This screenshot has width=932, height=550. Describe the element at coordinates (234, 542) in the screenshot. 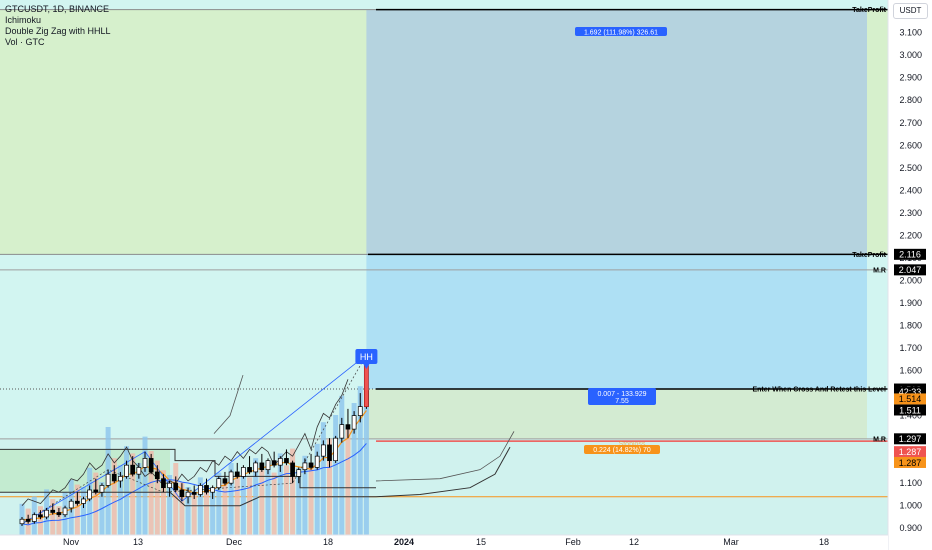

I see `time-tick-label: Dec` at that location.